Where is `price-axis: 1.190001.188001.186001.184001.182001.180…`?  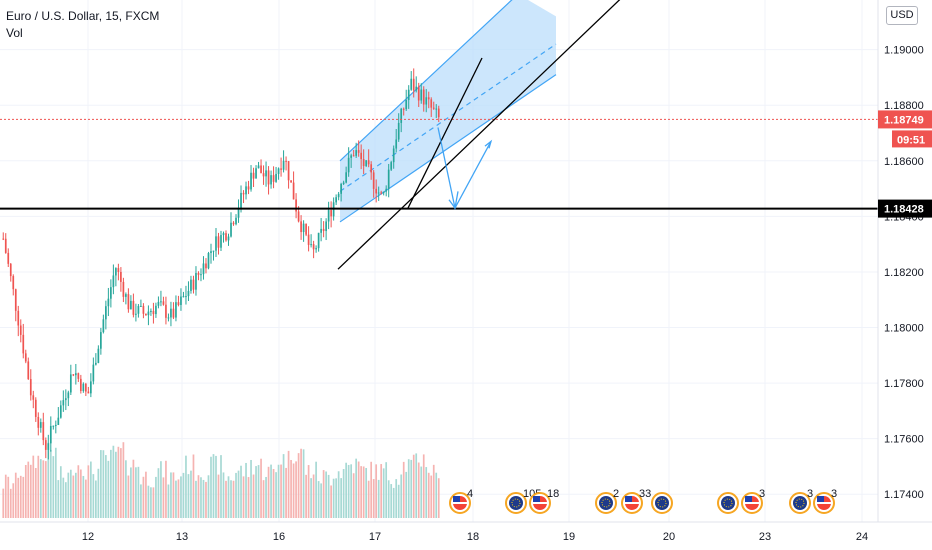
price-axis: 1.190001.188001.186001.184001.182001.180… is located at coordinates (904, 275).